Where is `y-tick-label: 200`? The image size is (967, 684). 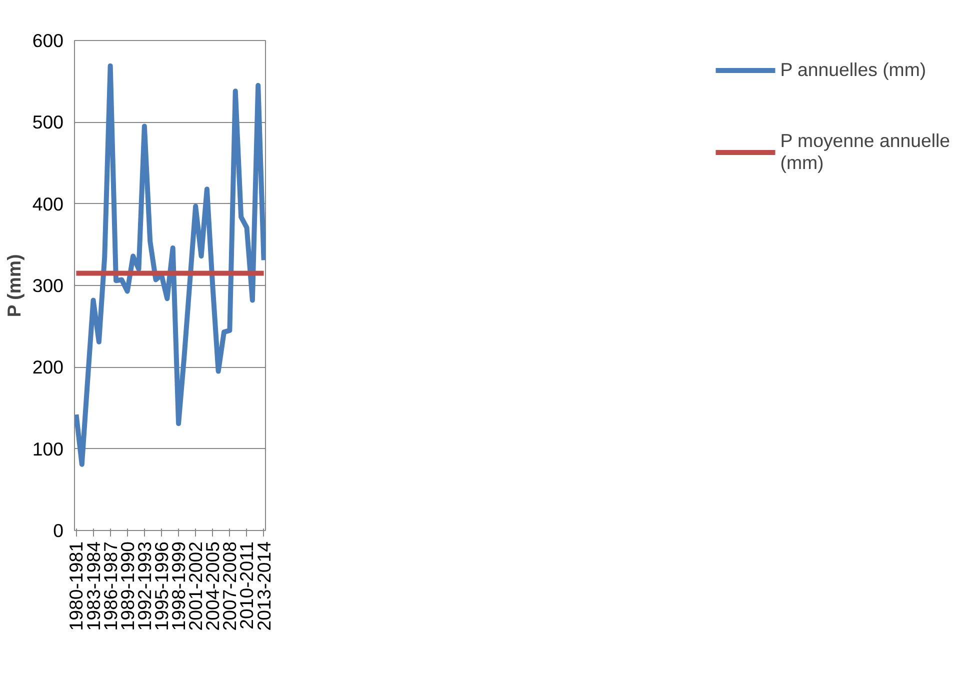 y-tick-label: 200 is located at coordinates (48, 367).